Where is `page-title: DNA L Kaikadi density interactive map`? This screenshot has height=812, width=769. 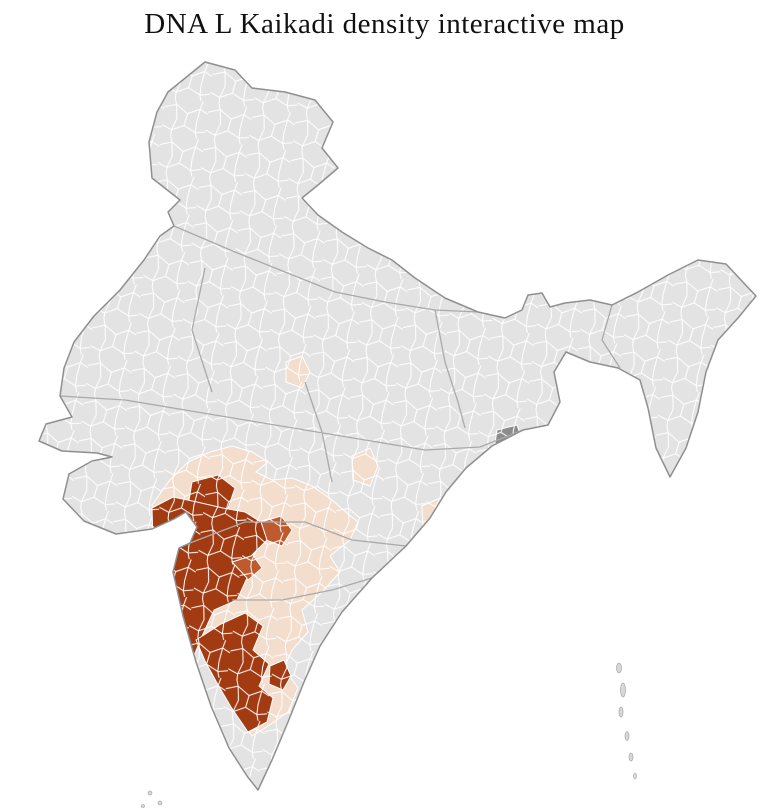
page-title: DNA L Kaikadi density interactive map is located at coordinates (384, 24).